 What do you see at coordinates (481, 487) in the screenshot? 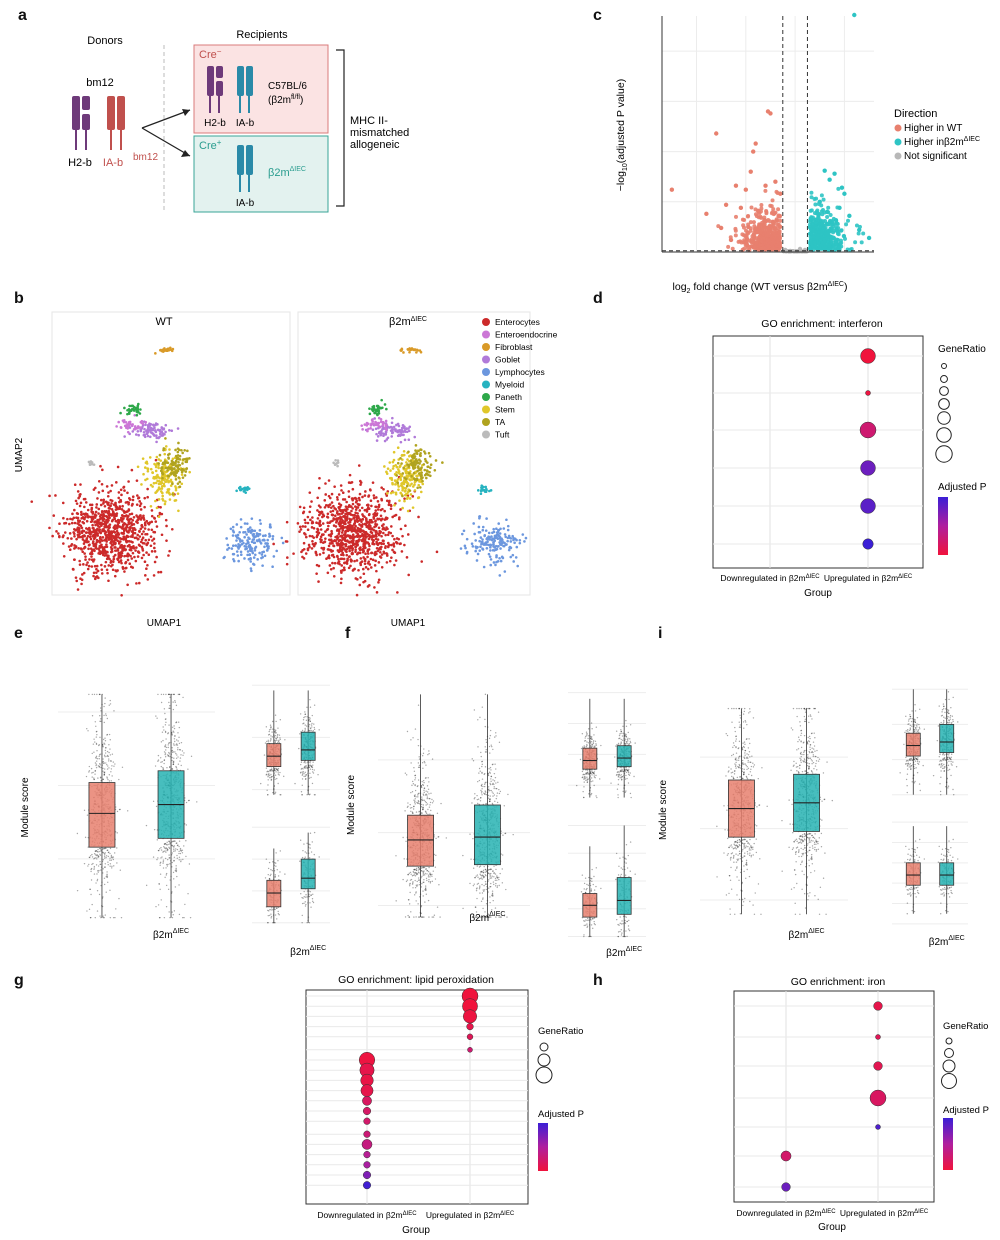
I see `umap-cell-myeloid` at bounding box center [481, 487].